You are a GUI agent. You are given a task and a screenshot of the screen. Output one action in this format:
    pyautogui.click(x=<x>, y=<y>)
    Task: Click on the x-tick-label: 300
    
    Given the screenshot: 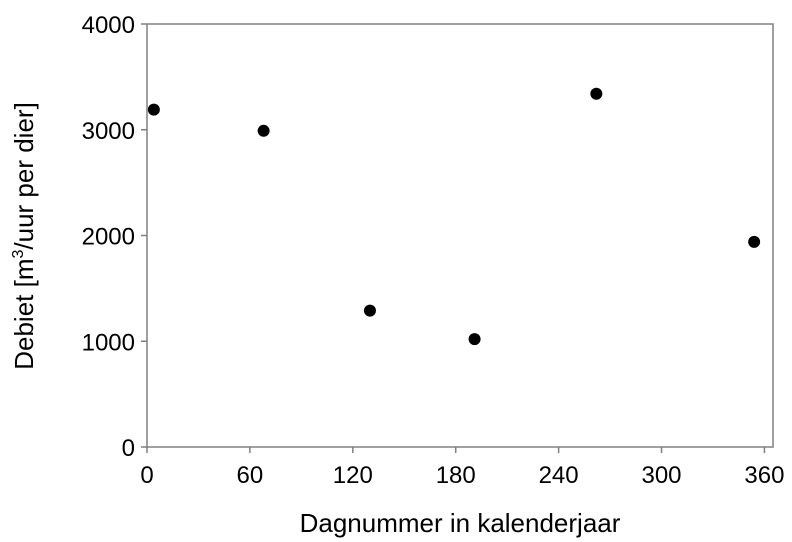 What is the action you would take?
    pyautogui.click(x=661, y=475)
    